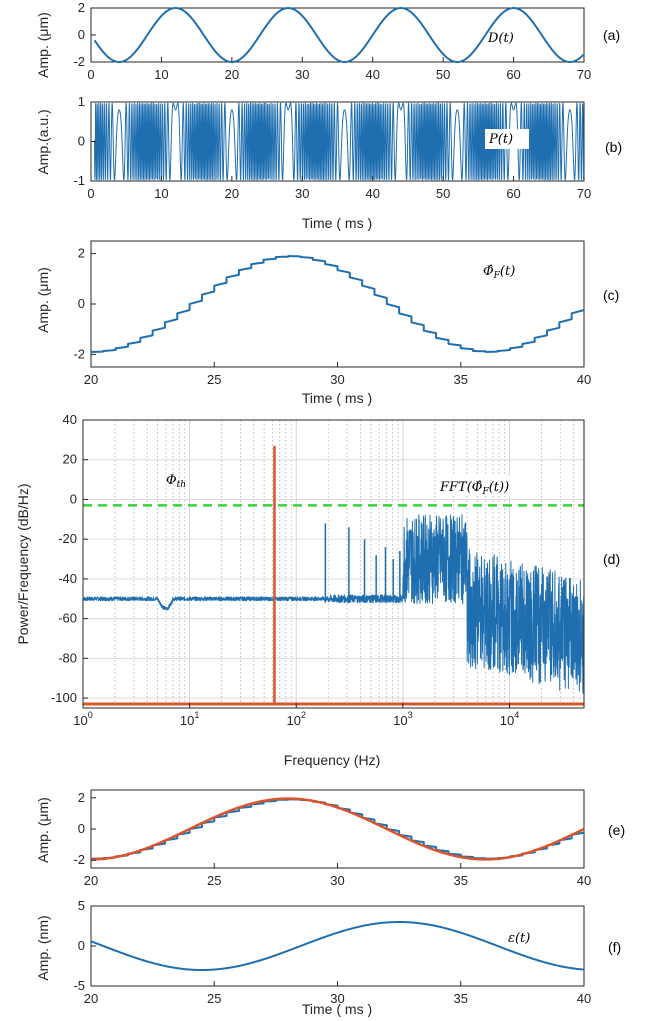  I want to click on panel-e-label: (e), so click(616, 830).